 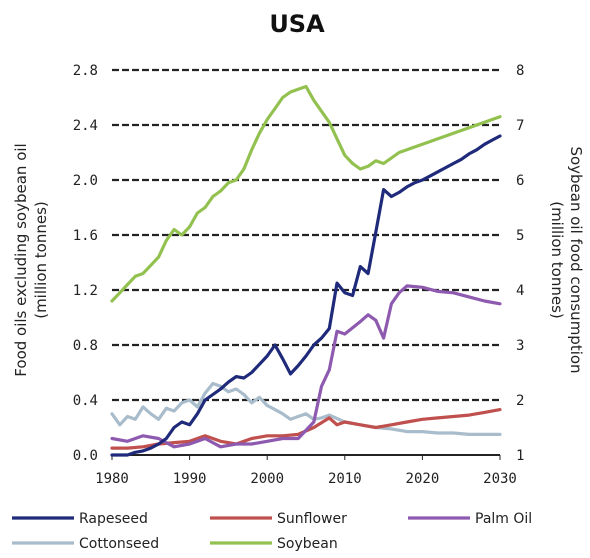 What do you see at coordinates (306, 429) in the screenshot?
I see `series-line-sunflower` at bounding box center [306, 429].